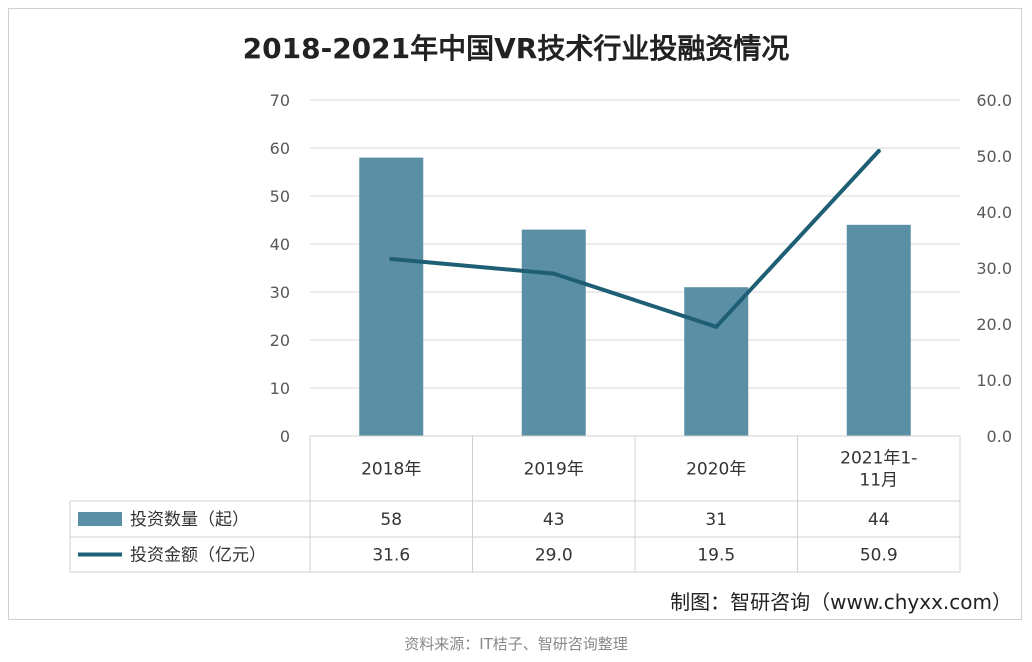 Image resolution: width=1032 pixels, height=662 pixels. I want to click on left-tick-label: 40, so click(280, 244).